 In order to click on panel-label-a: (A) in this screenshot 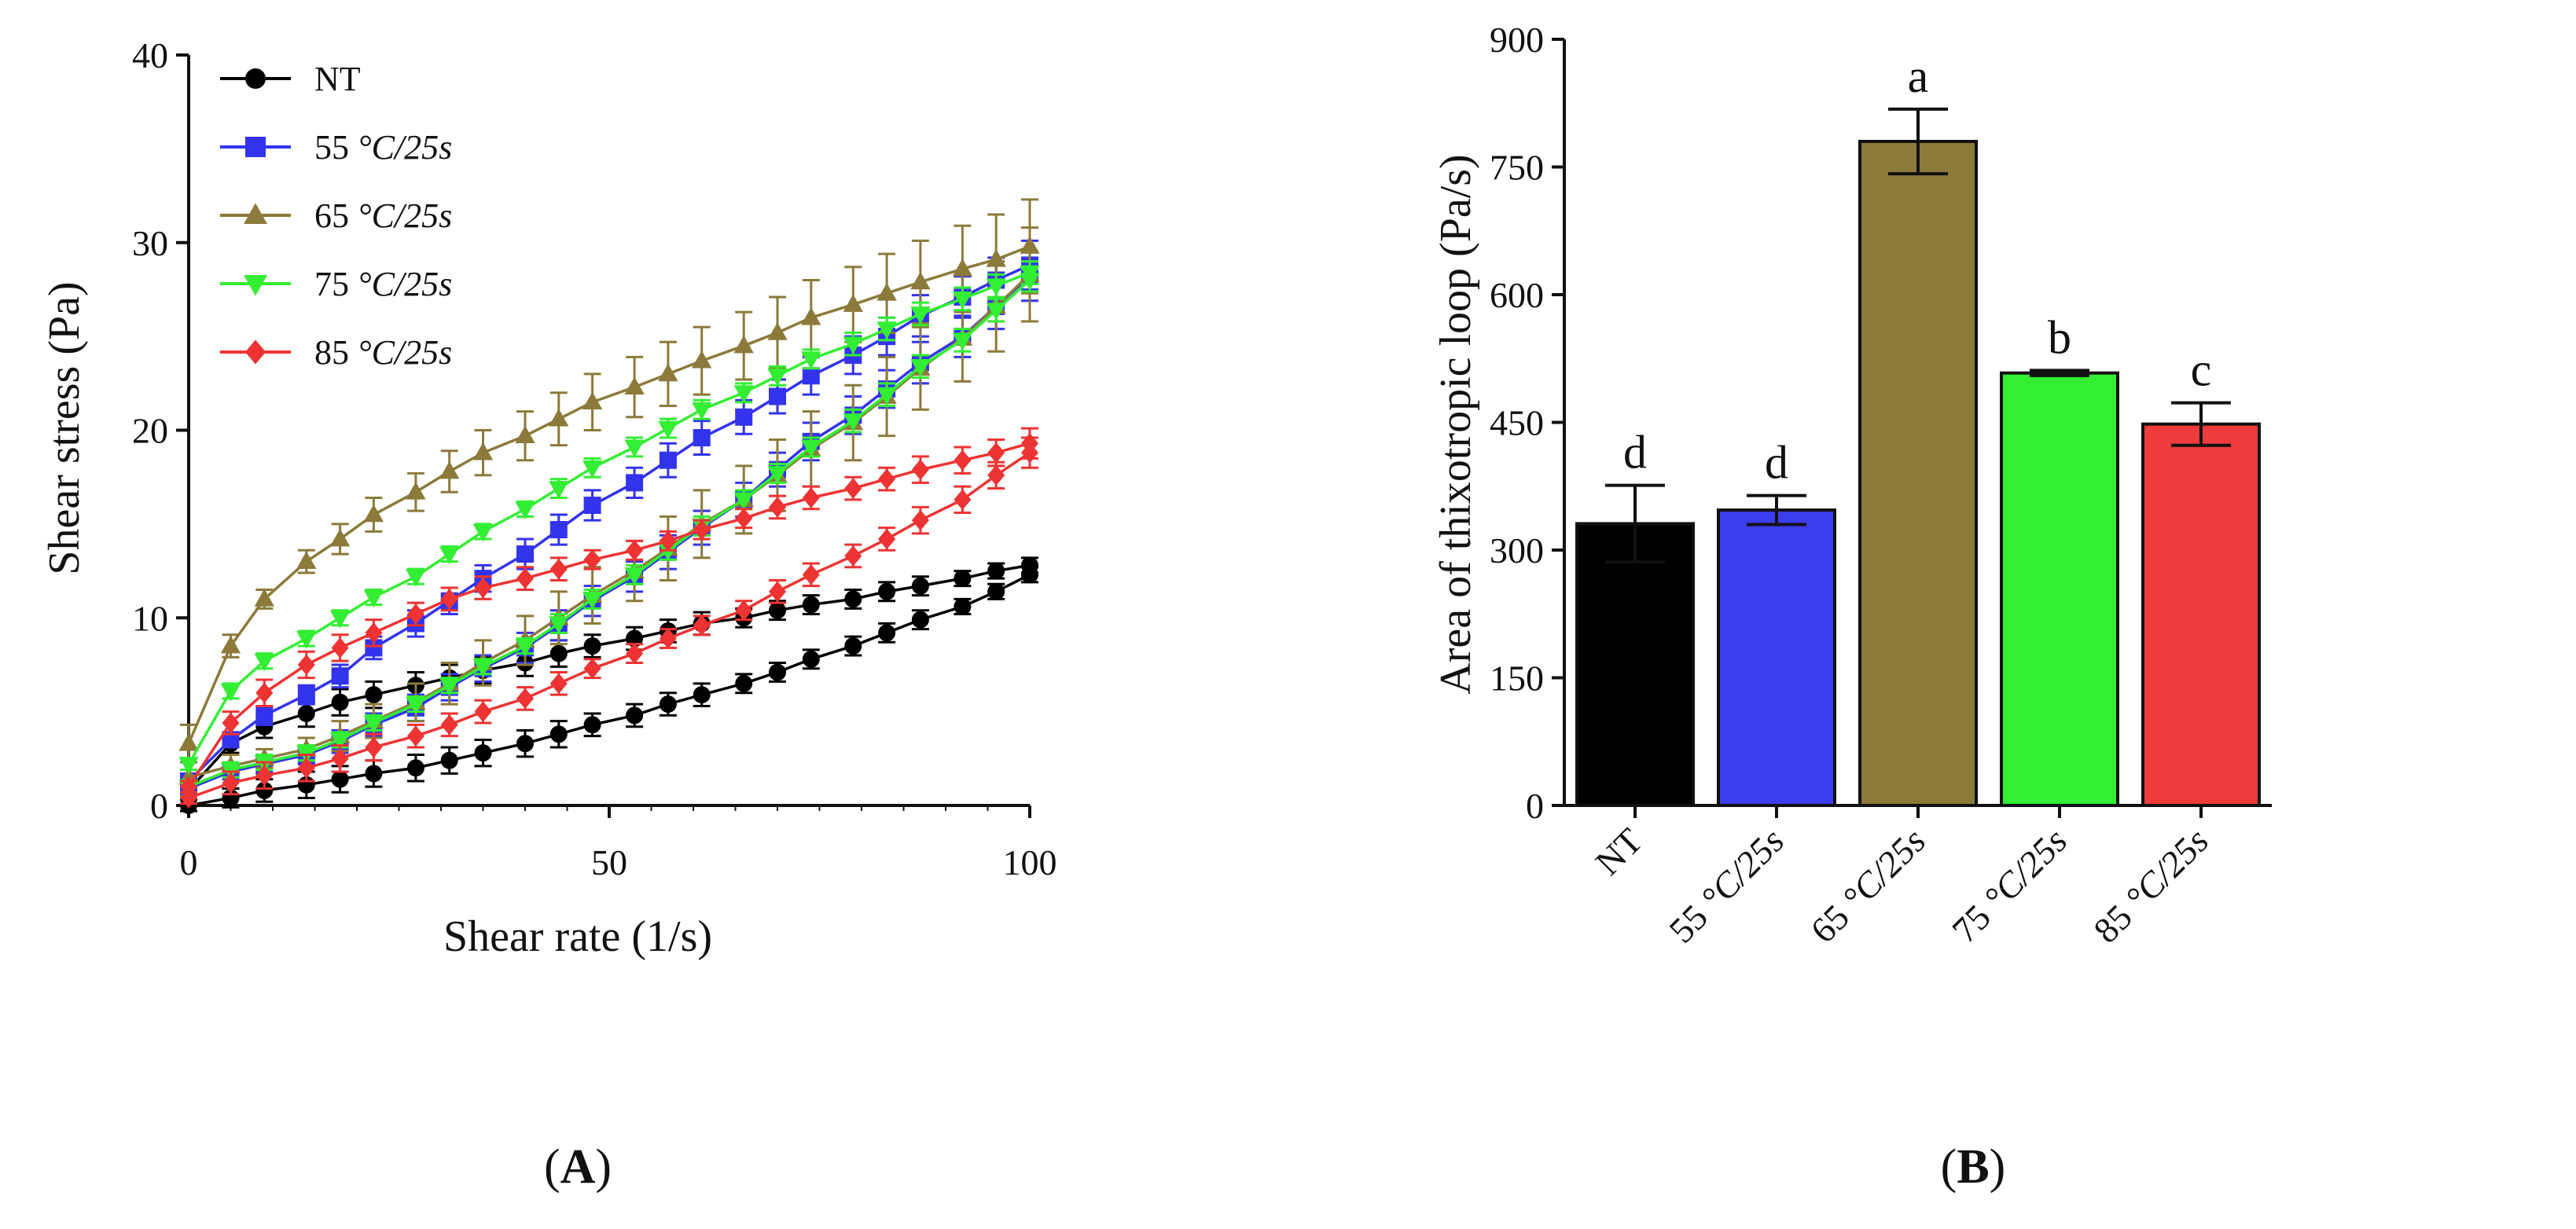, I will do `click(578, 1167)`.